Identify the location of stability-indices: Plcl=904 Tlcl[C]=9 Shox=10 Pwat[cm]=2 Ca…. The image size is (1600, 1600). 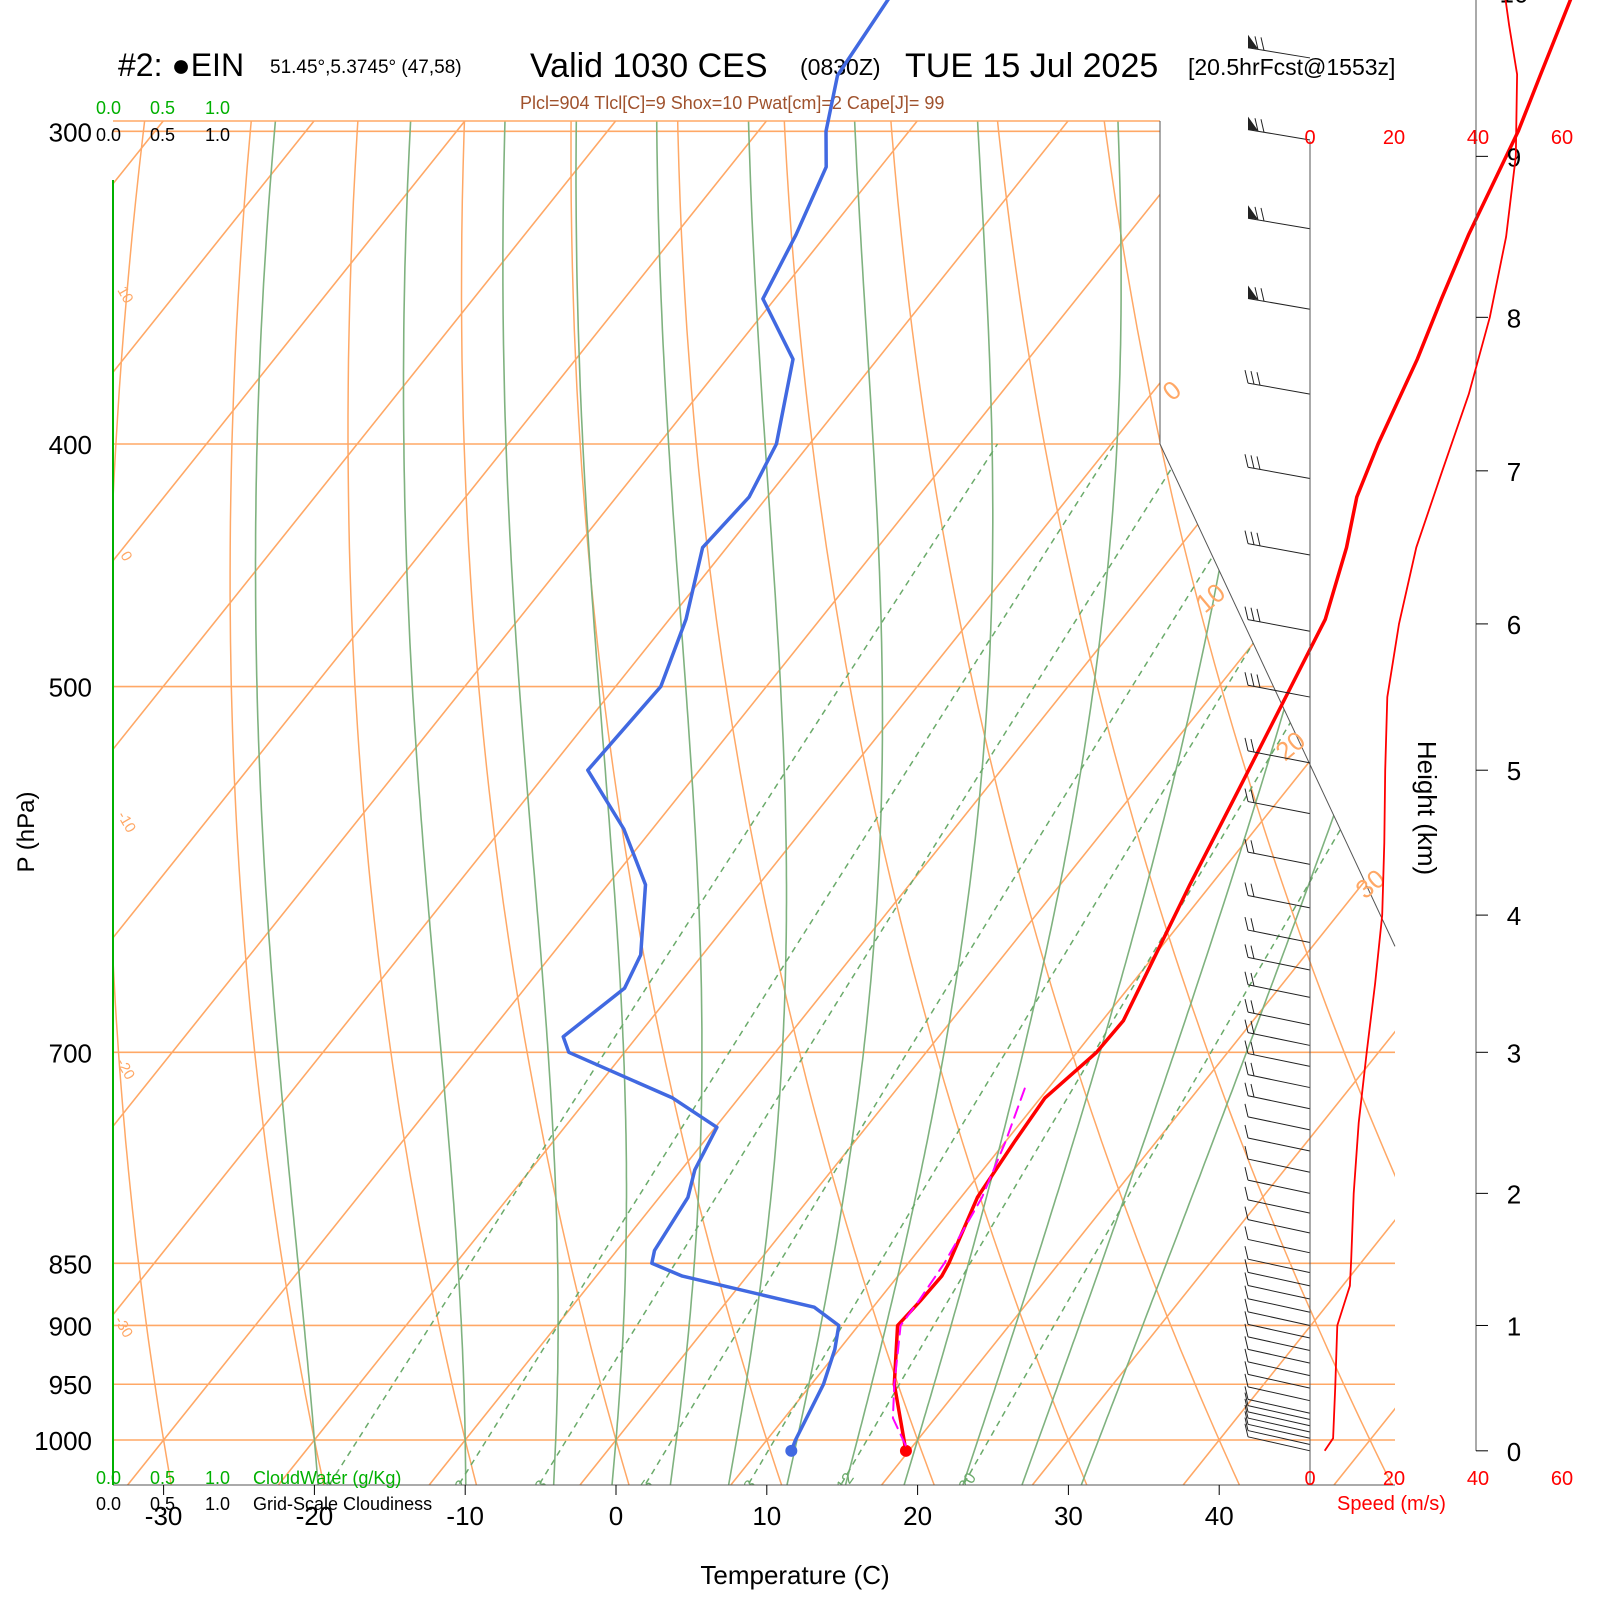
(732, 103).